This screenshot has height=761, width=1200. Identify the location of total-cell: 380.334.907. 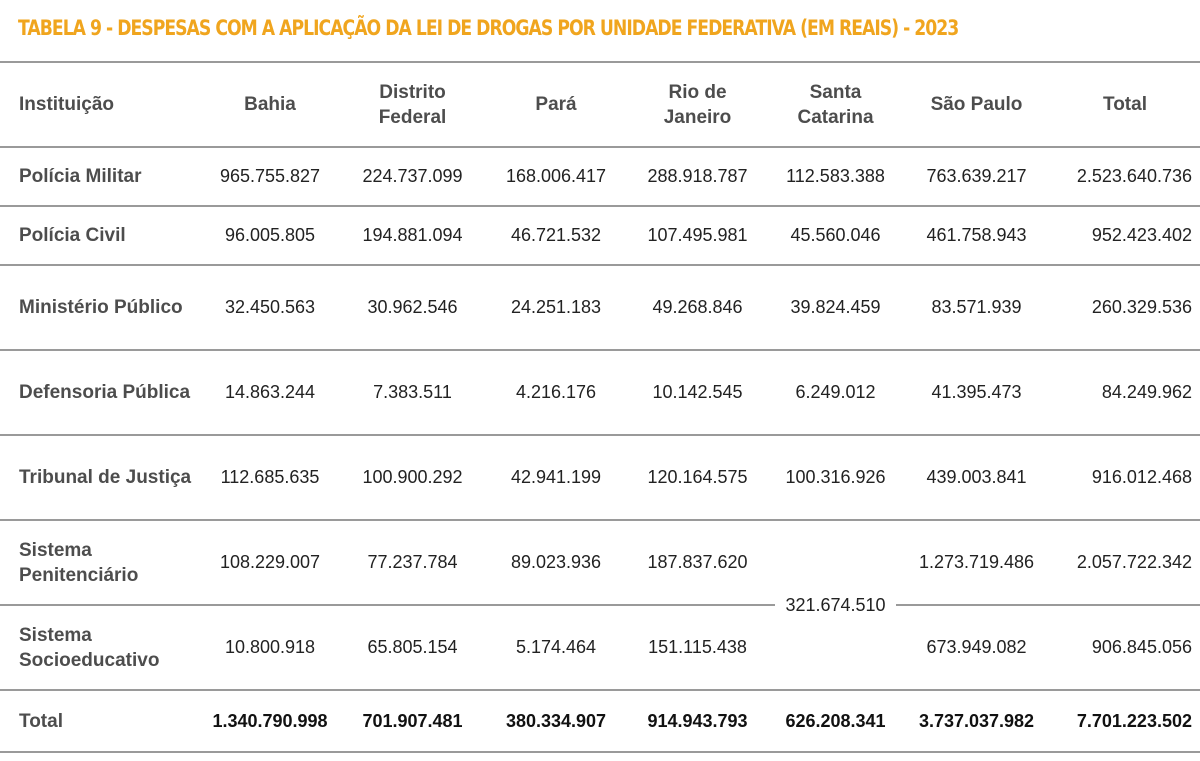
(556, 721).